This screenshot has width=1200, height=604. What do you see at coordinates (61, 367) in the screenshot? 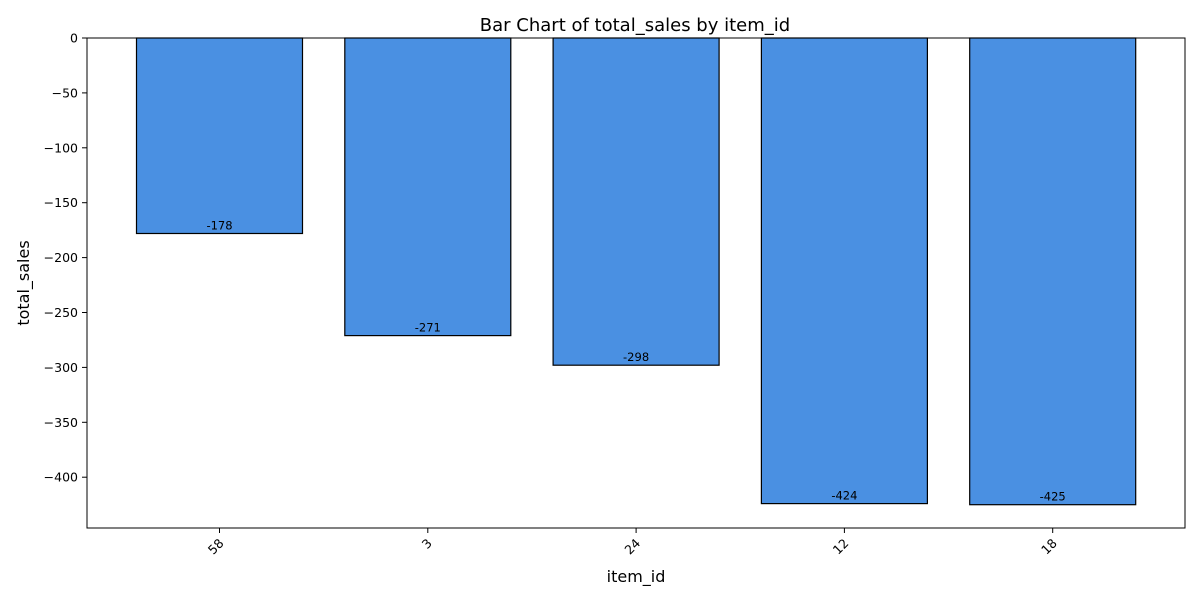
I see `y-tick-label: −300` at bounding box center [61, 367].